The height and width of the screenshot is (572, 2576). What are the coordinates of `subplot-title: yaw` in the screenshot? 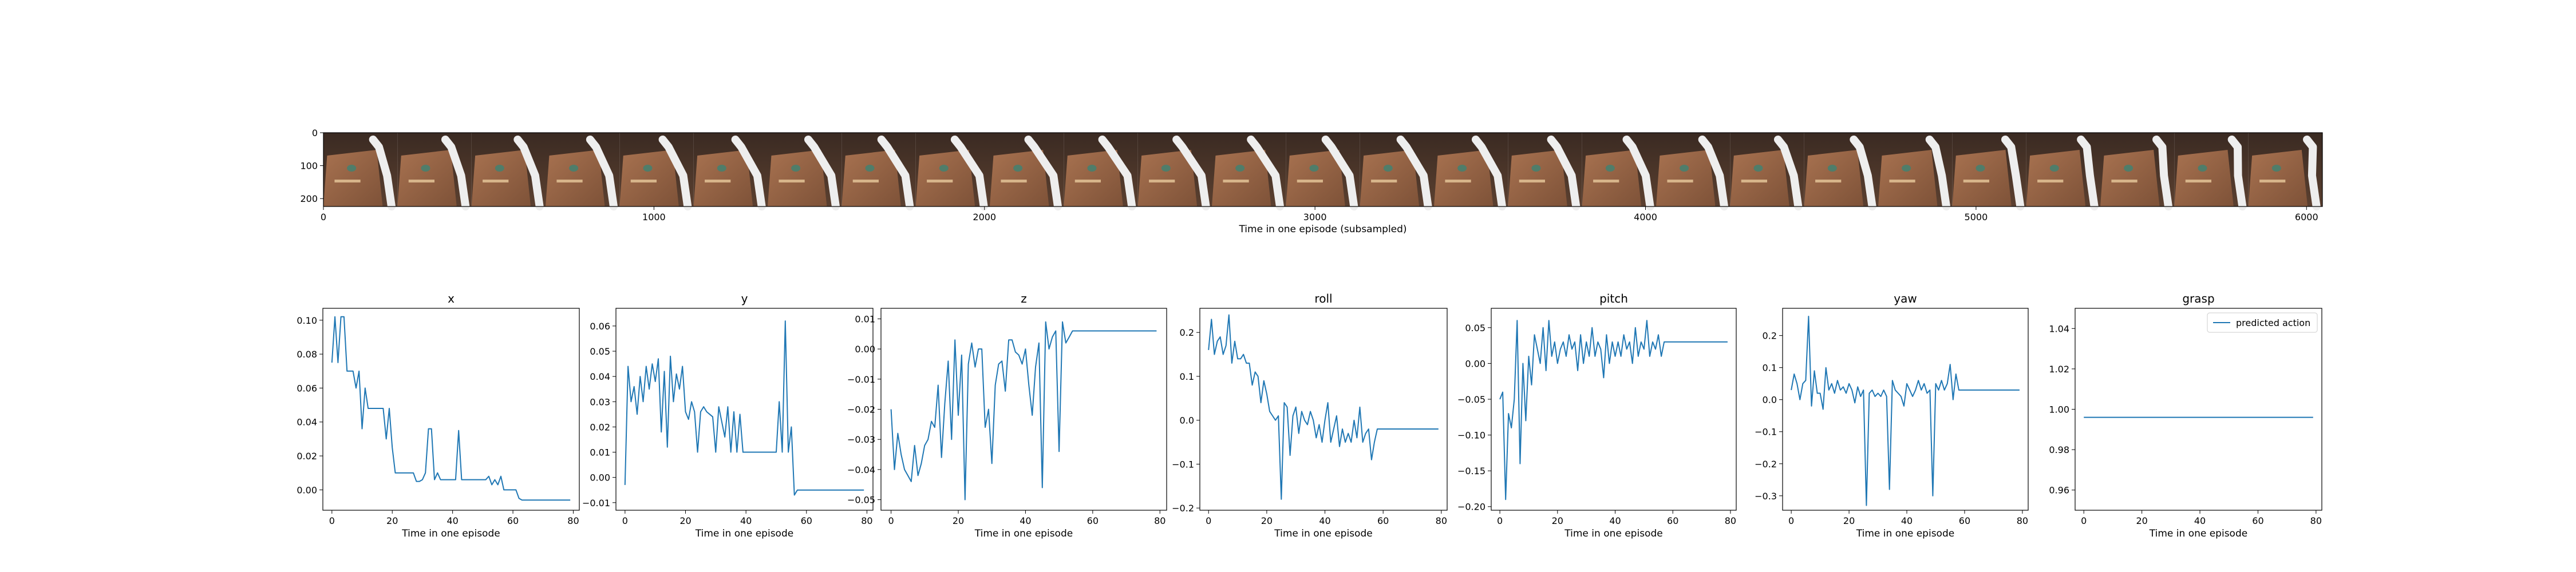 It's located at (1905, 298).